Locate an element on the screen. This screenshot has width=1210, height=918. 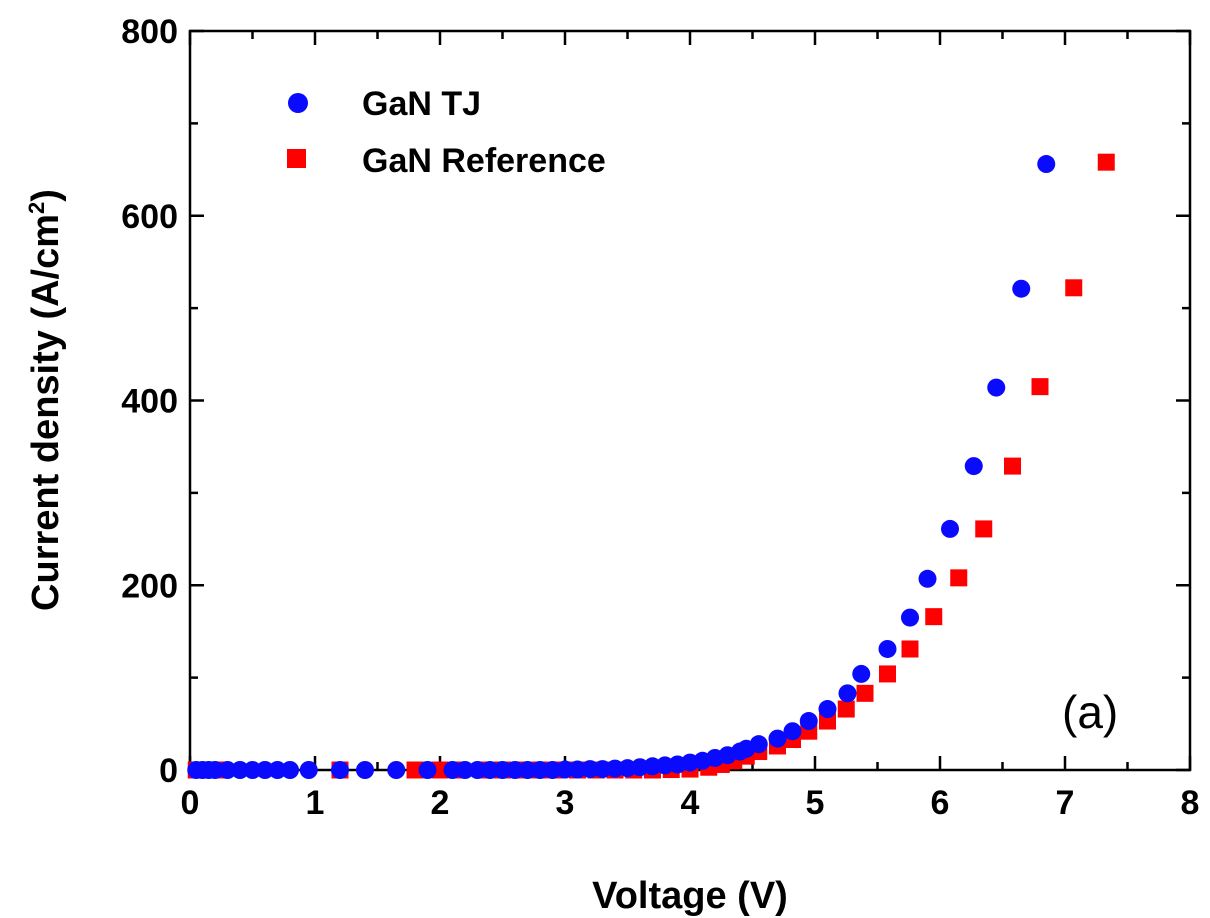
legend-marker-gan-reference is located at coordinates (296, 158).